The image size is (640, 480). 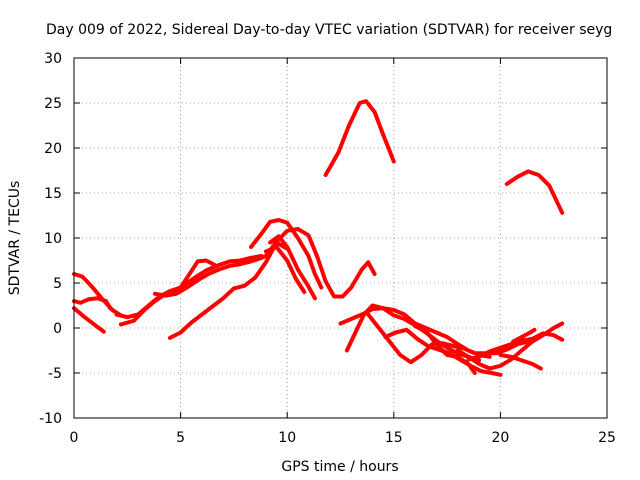 I want to click on y-tick-label: 10, so click(x=53, y=239).